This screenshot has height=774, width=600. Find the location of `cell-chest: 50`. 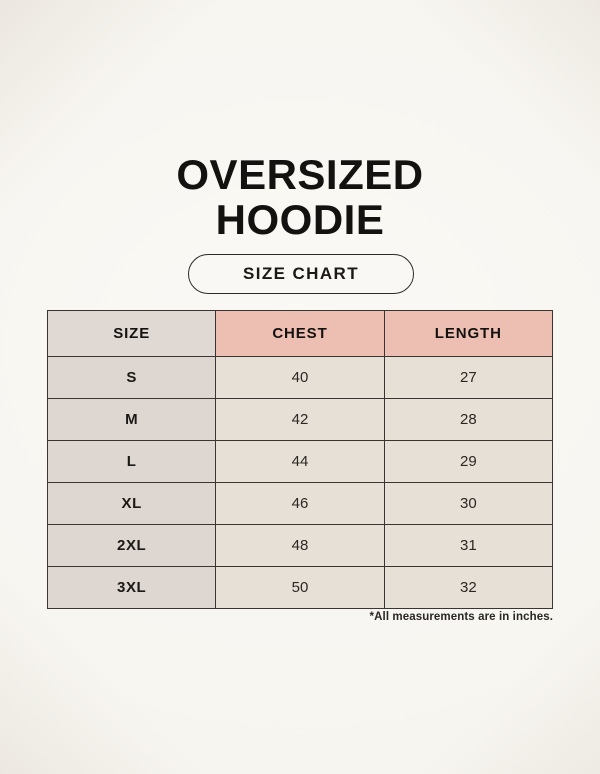

cell-chest: 50 is located at coordinates (300, 587).